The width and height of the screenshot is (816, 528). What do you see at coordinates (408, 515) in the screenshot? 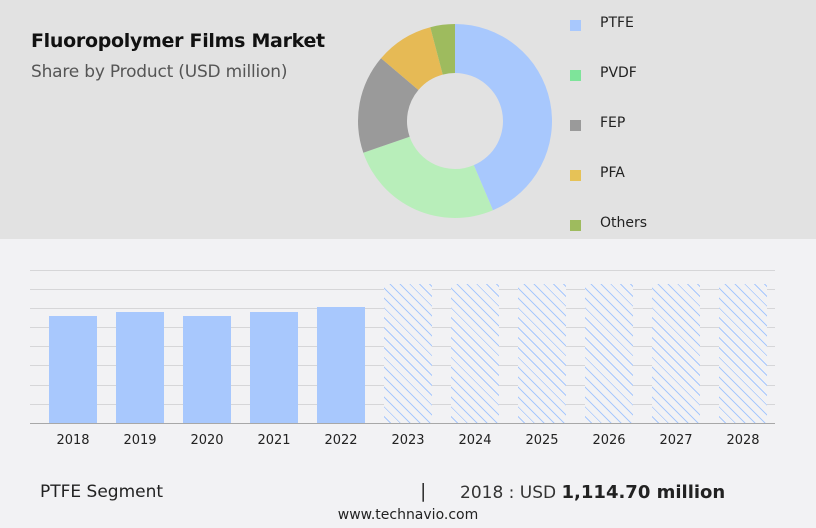
I see `site-url: www.technavio.com` at bounding box center [408, 515].